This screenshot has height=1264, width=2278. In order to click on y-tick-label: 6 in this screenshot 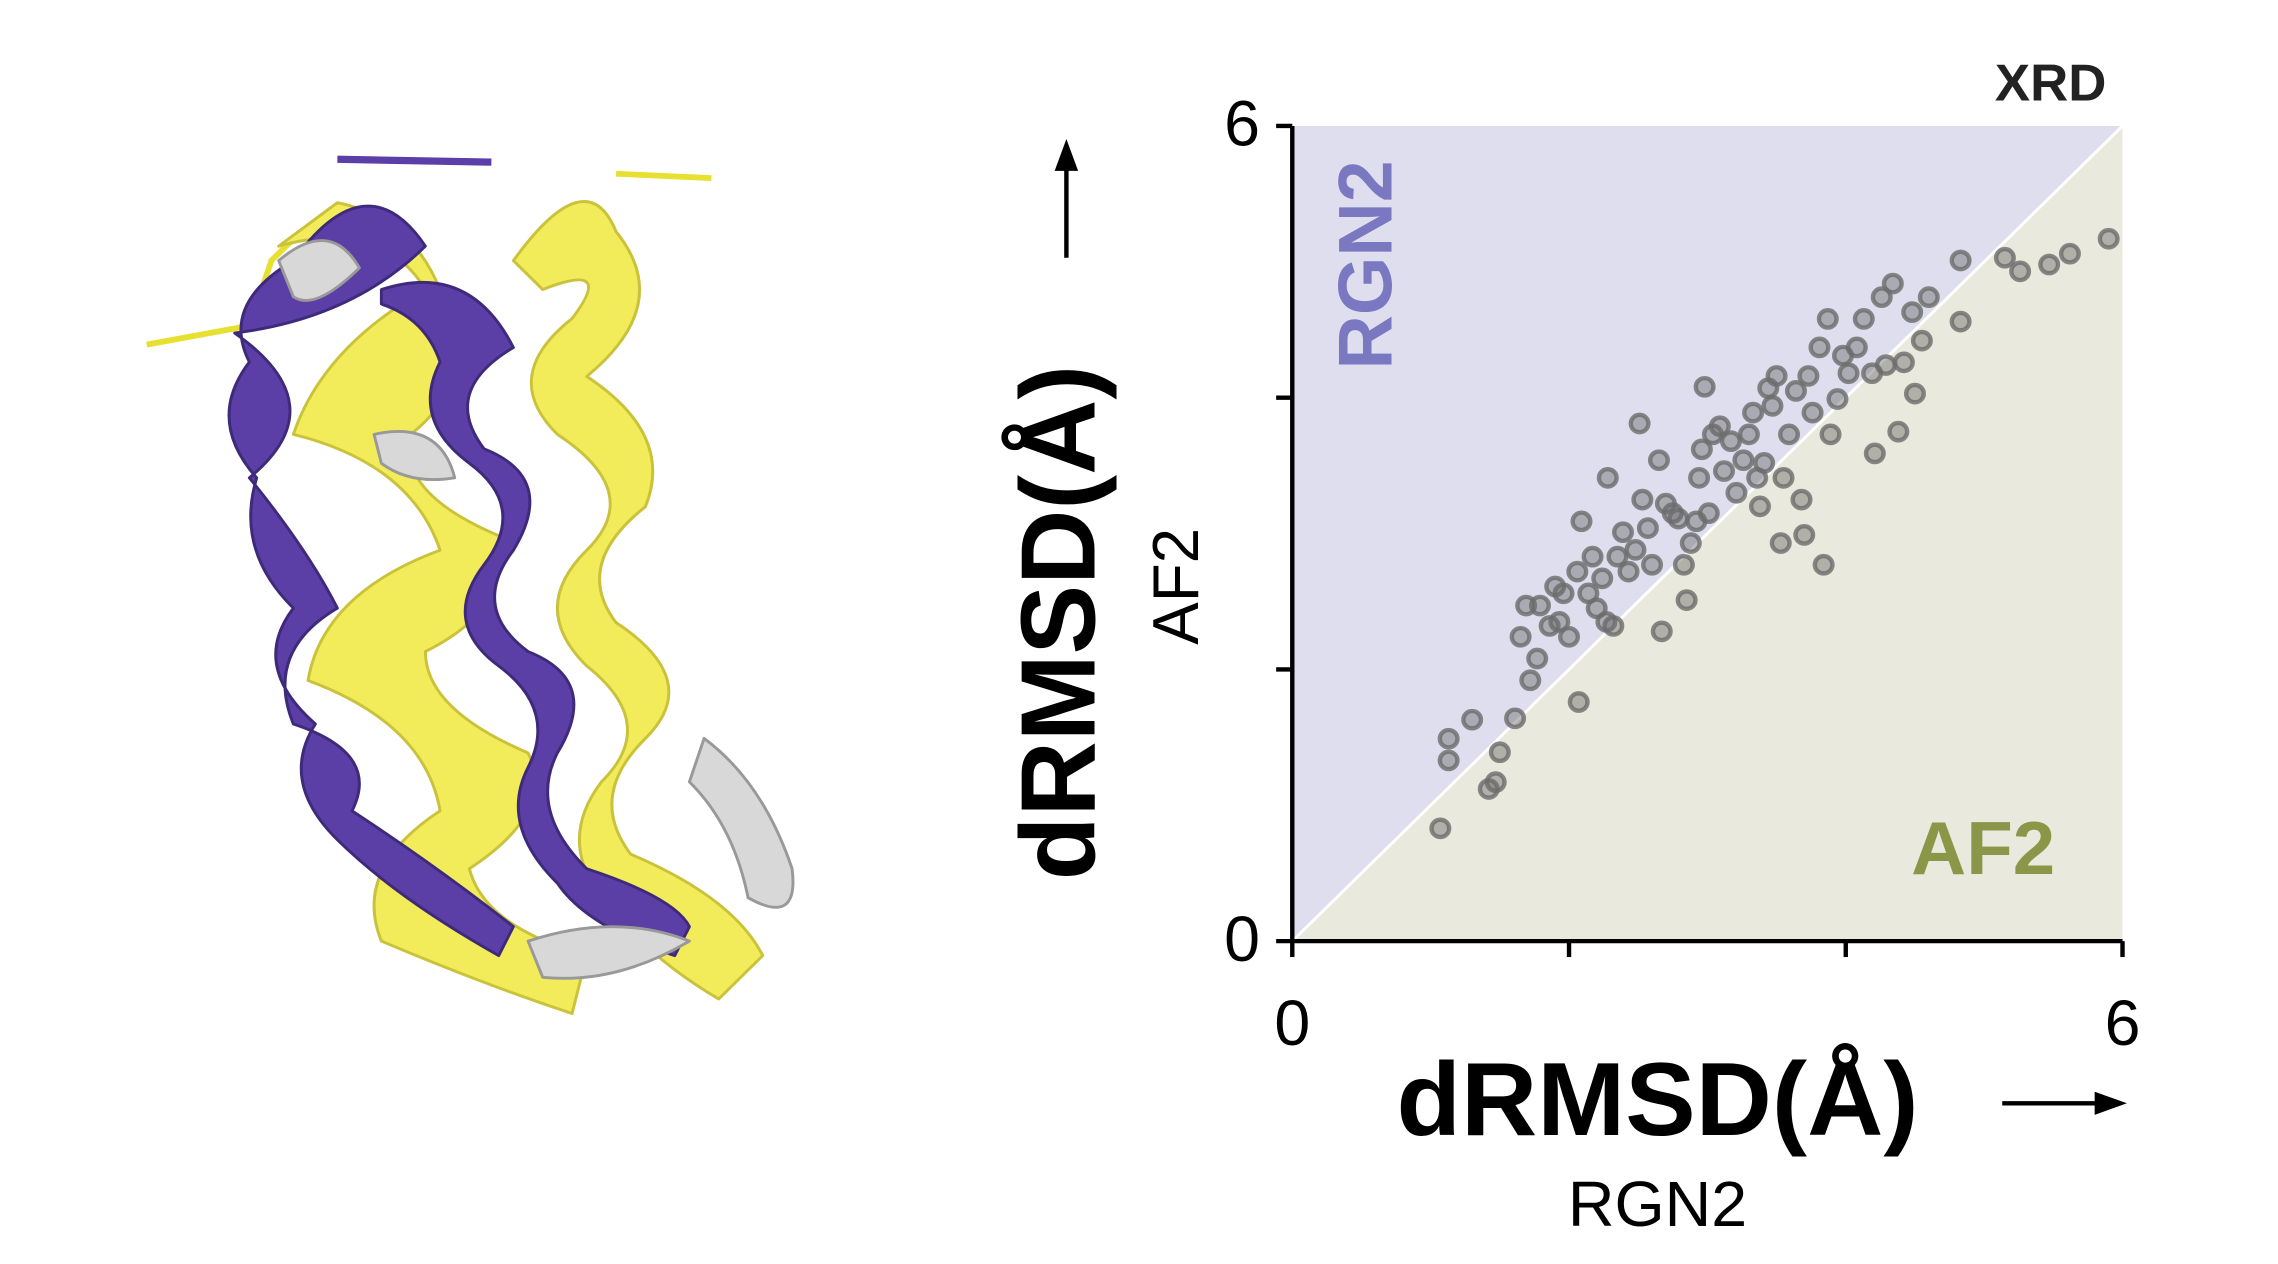, I will do `click(1242, 124)`.